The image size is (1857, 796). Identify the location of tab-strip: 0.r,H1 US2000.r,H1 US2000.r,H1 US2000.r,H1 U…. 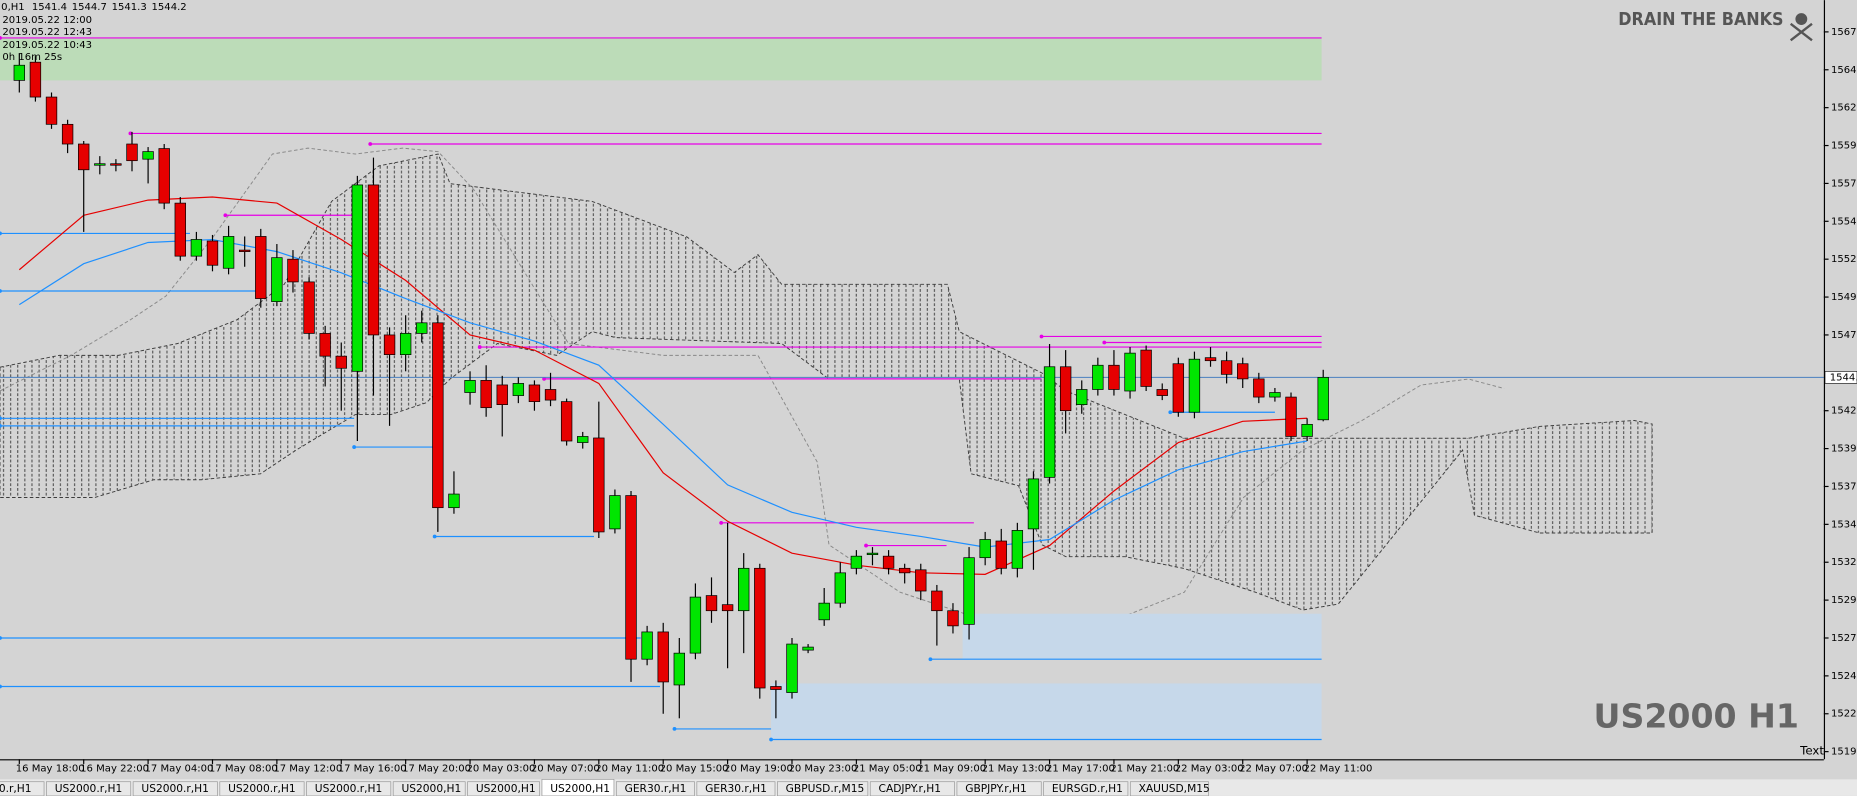
(605, 787).